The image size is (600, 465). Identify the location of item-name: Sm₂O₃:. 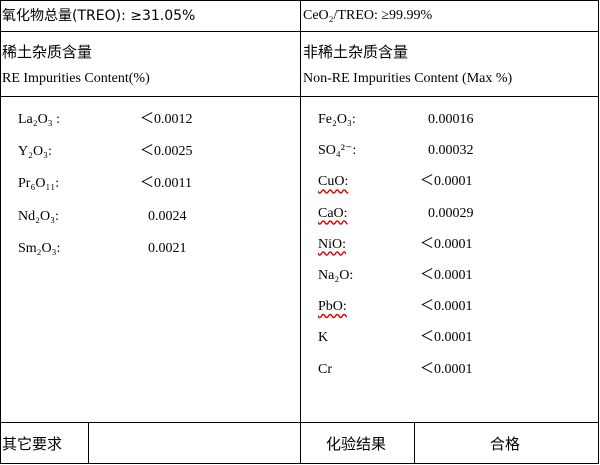
(39, 248).